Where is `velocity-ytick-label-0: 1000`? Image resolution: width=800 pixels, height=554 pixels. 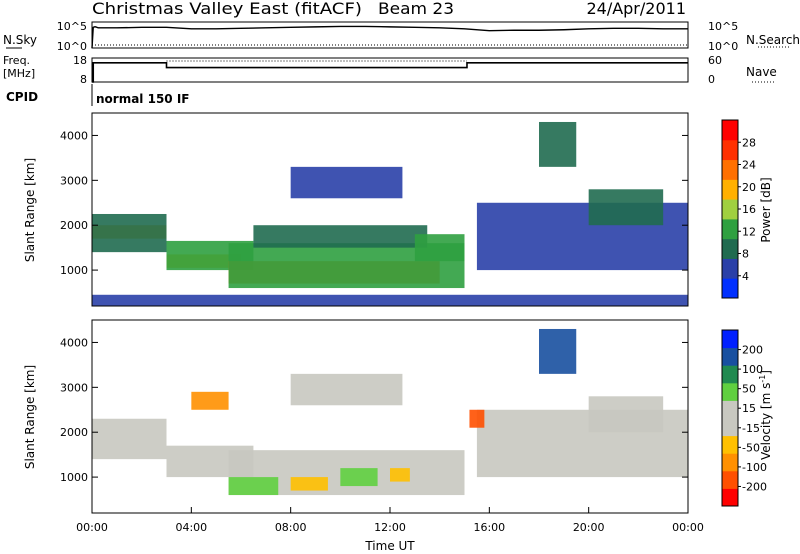 velocity-ytick-label-0: 1000 is located at coordinates (74, 477).